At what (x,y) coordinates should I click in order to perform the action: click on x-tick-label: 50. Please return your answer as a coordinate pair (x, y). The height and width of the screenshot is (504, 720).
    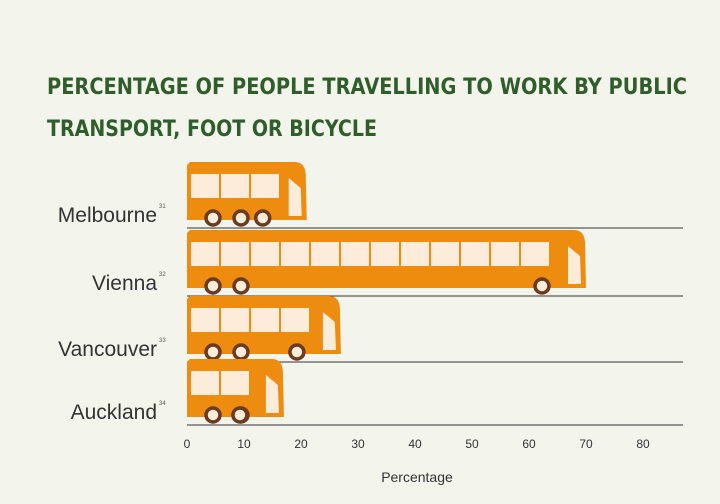
    Looking at the image, I should click on (472, 444).